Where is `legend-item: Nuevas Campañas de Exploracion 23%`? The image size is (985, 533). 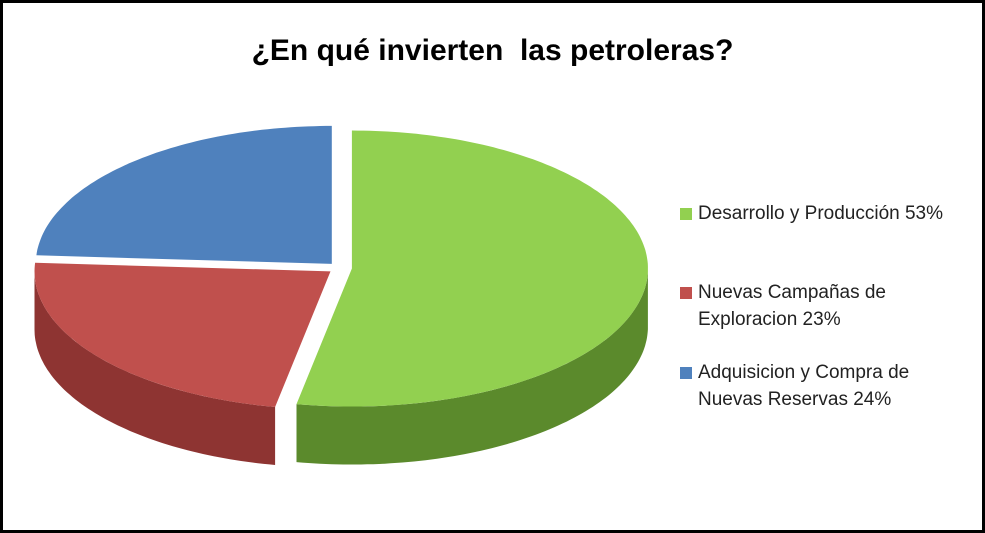 legend-item: Nuevas Campañas de Exploracion 23% is located at coordinates (825, 306).